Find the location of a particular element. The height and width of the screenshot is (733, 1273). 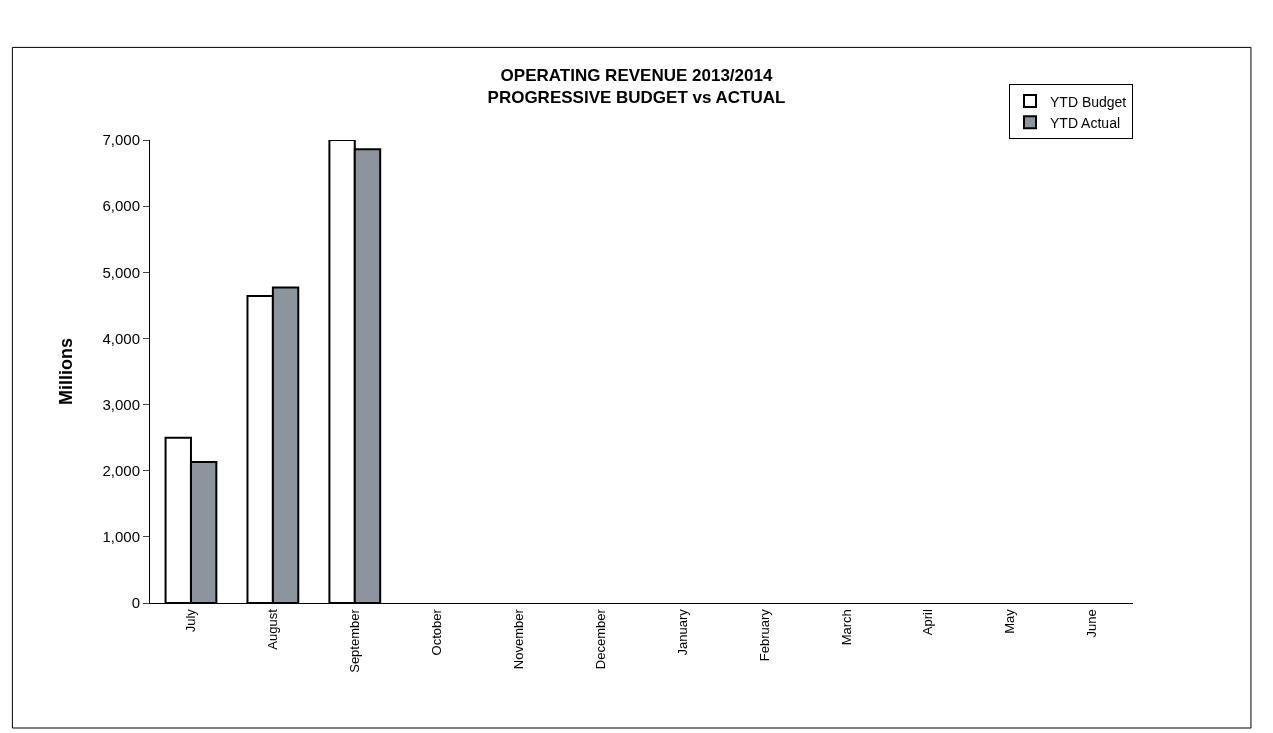

legend-label: YTD Actual is located at coordinates (1085, 122).